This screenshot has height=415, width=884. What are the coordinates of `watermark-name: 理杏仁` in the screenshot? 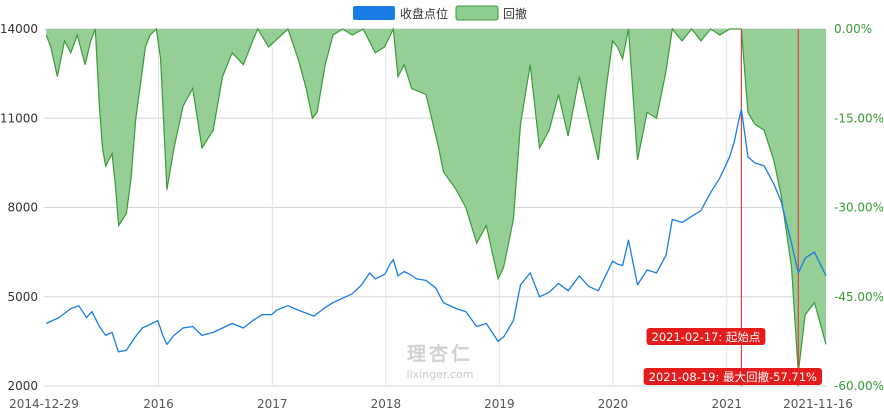 It's located at (440, 353).